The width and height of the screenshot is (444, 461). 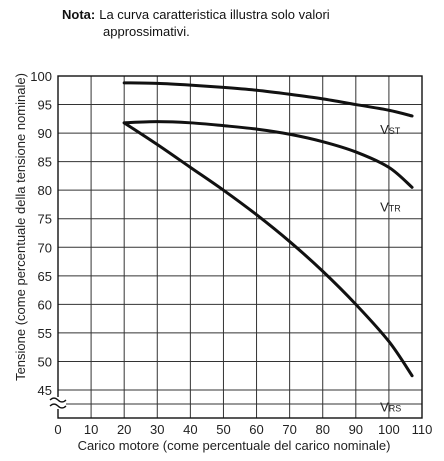 What do you see at coordinates (45, 105) in the screenshot?
I see `y-tick-label: 95` at bounding box center [45, 105].